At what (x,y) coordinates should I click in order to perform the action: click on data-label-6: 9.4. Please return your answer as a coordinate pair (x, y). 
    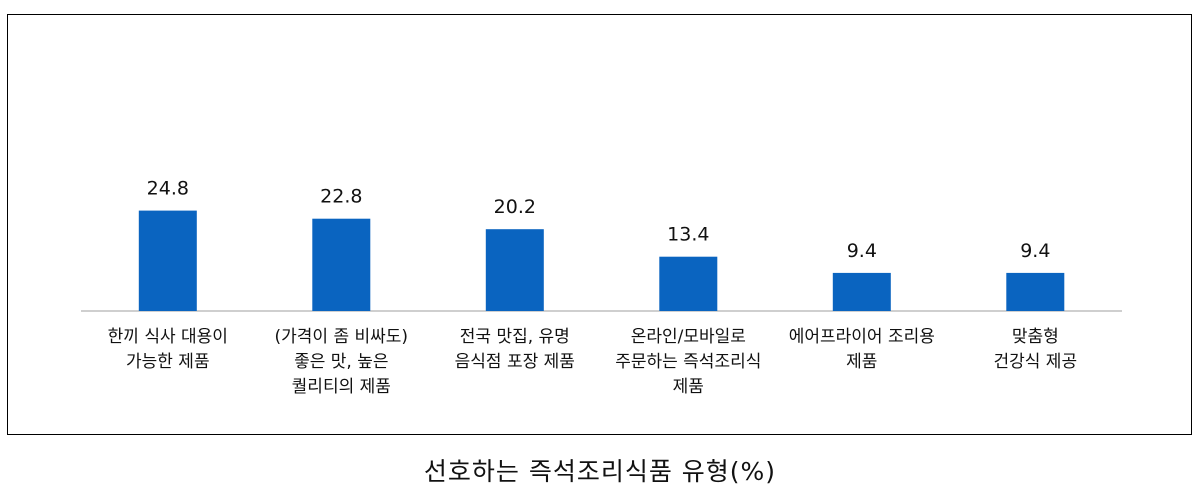
    Looking at the image, I should click on (1035, 251).